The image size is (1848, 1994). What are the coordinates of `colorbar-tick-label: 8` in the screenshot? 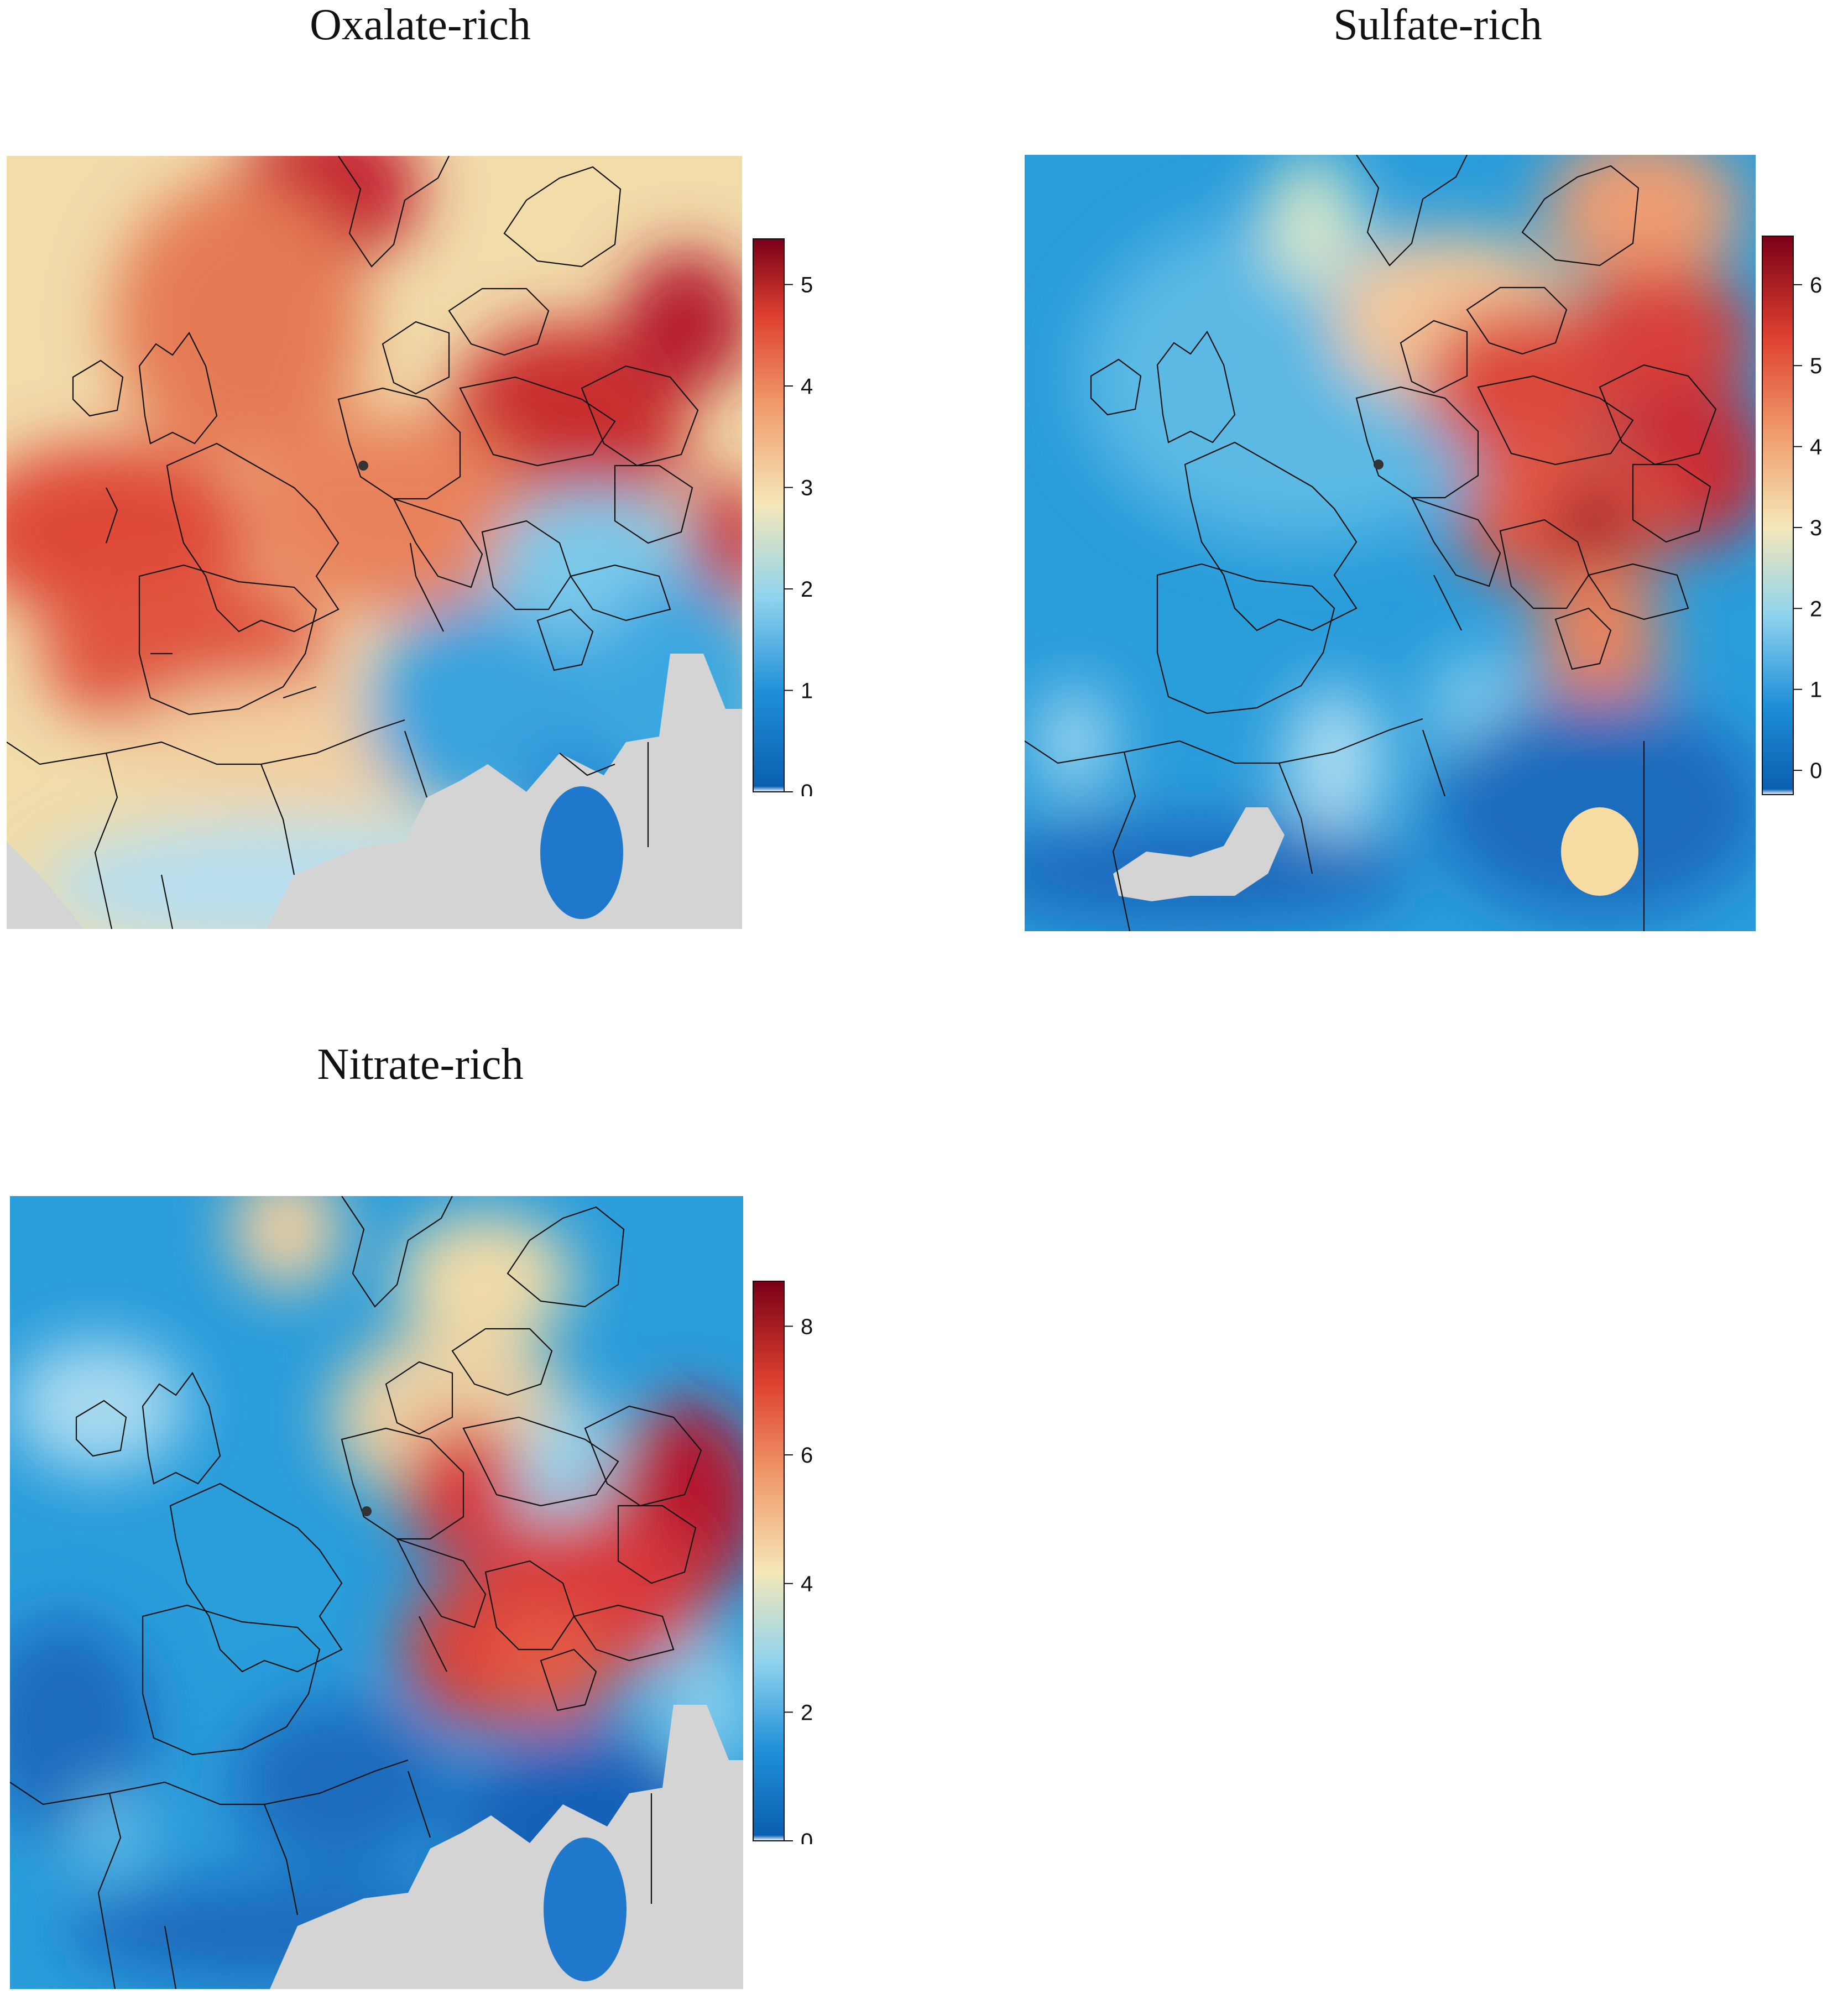 It's located at (807, 1326).